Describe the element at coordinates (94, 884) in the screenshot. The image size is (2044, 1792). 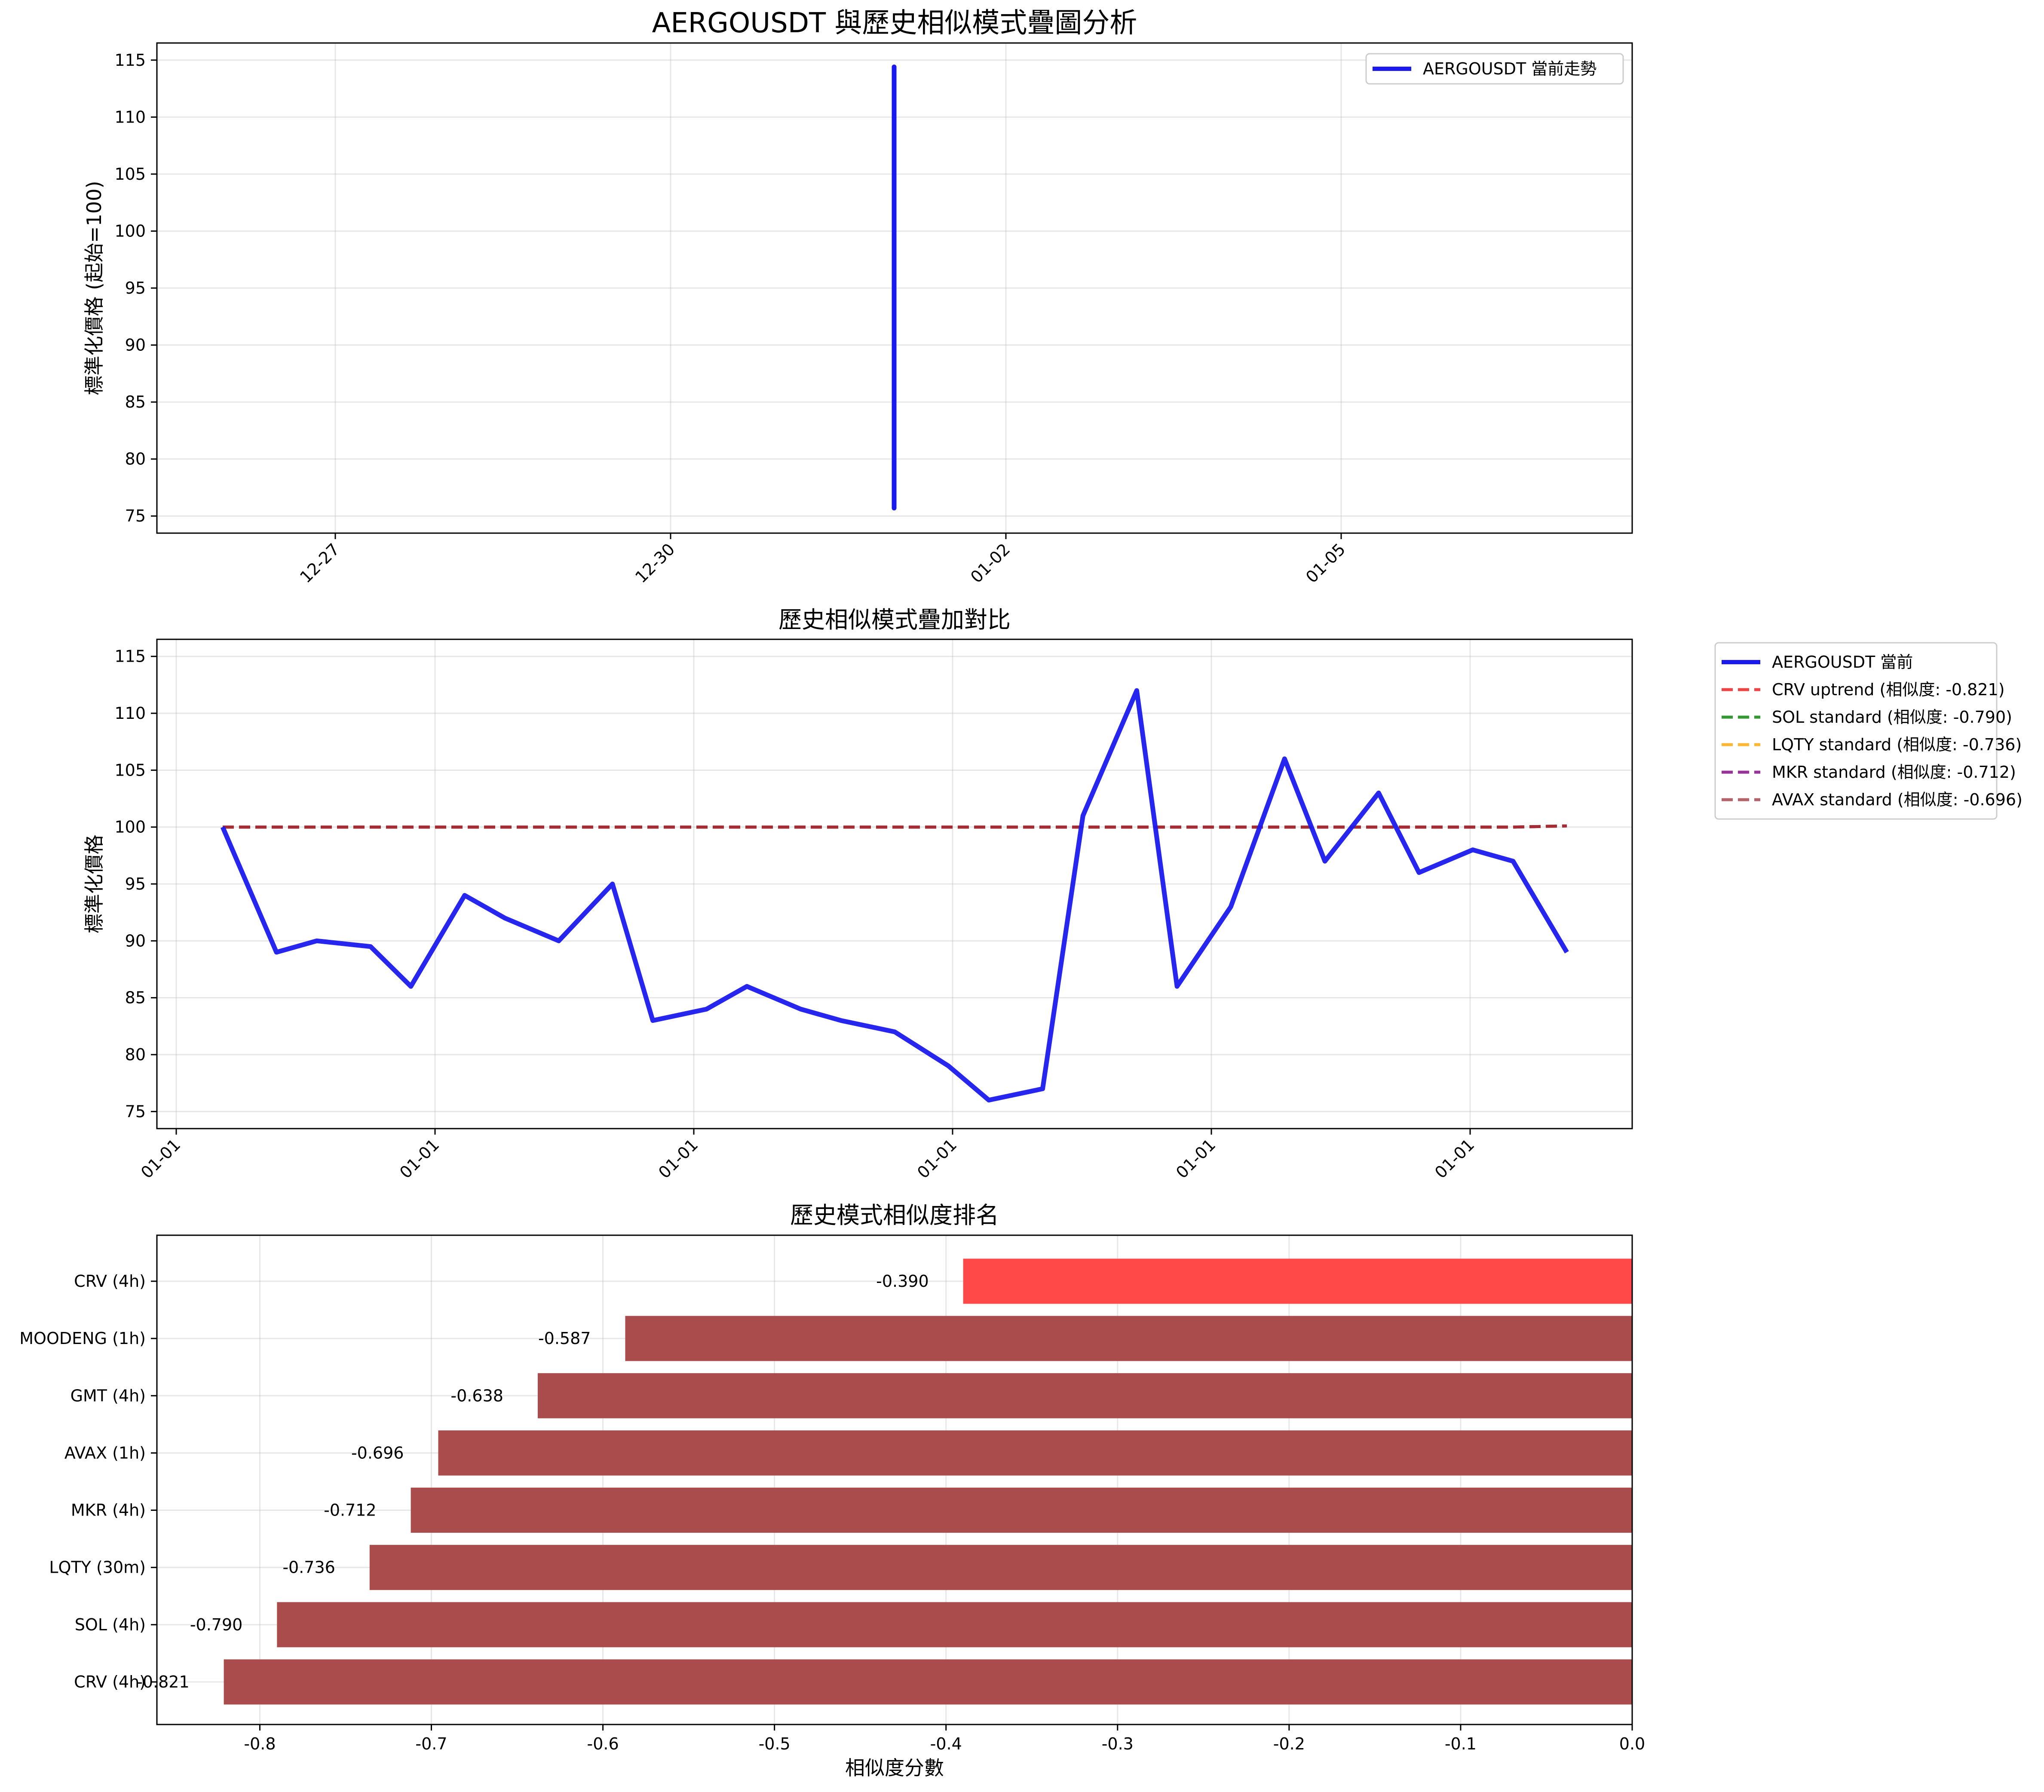
I see `panel2-y-axis-label: 標準化價格` at that location.